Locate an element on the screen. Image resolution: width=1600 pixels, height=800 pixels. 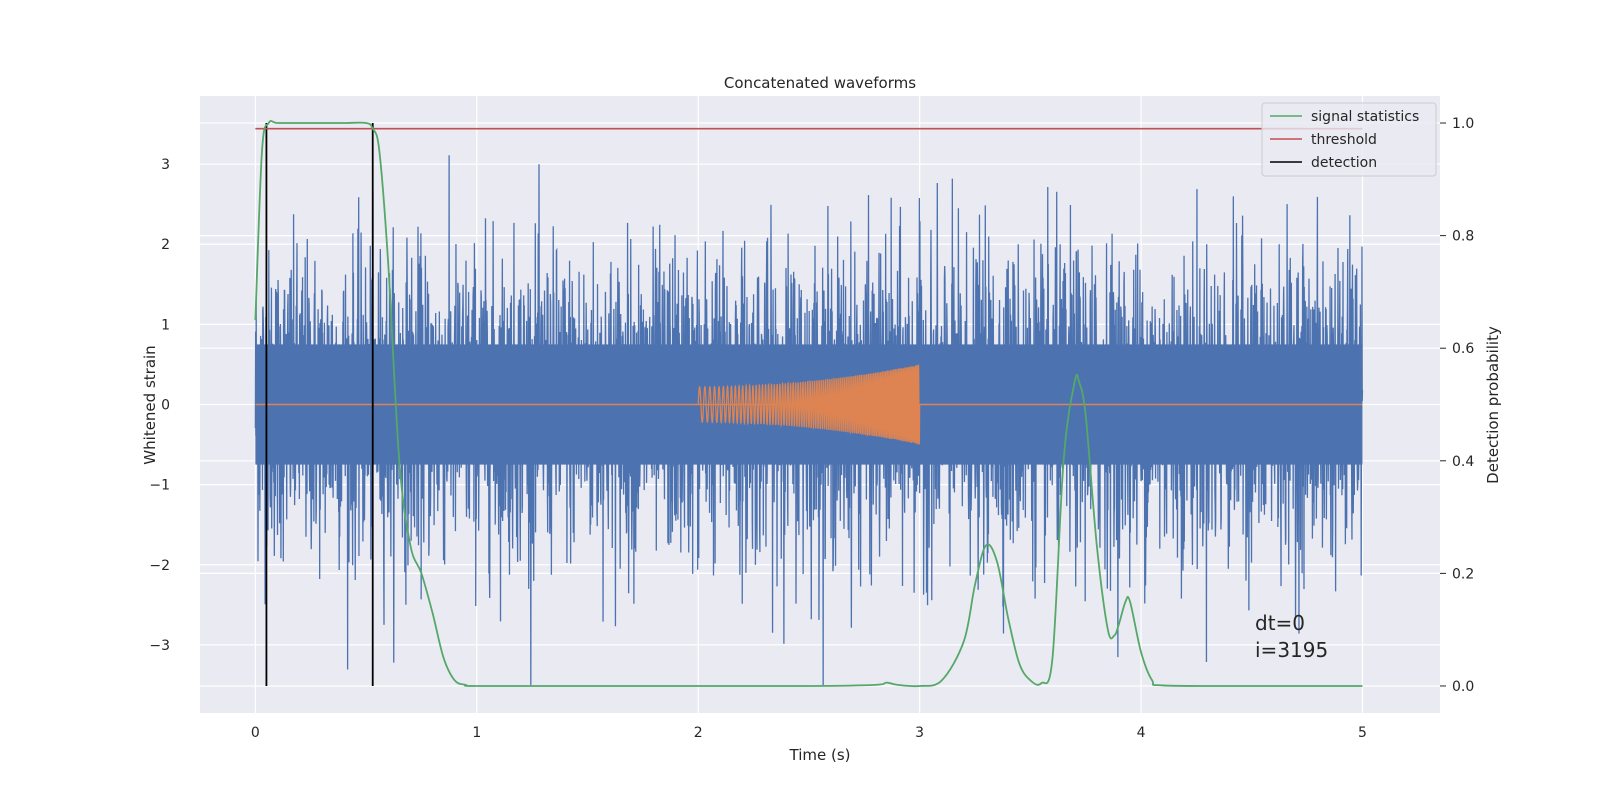
injected-signal-line is located at coordinates (809, 404).